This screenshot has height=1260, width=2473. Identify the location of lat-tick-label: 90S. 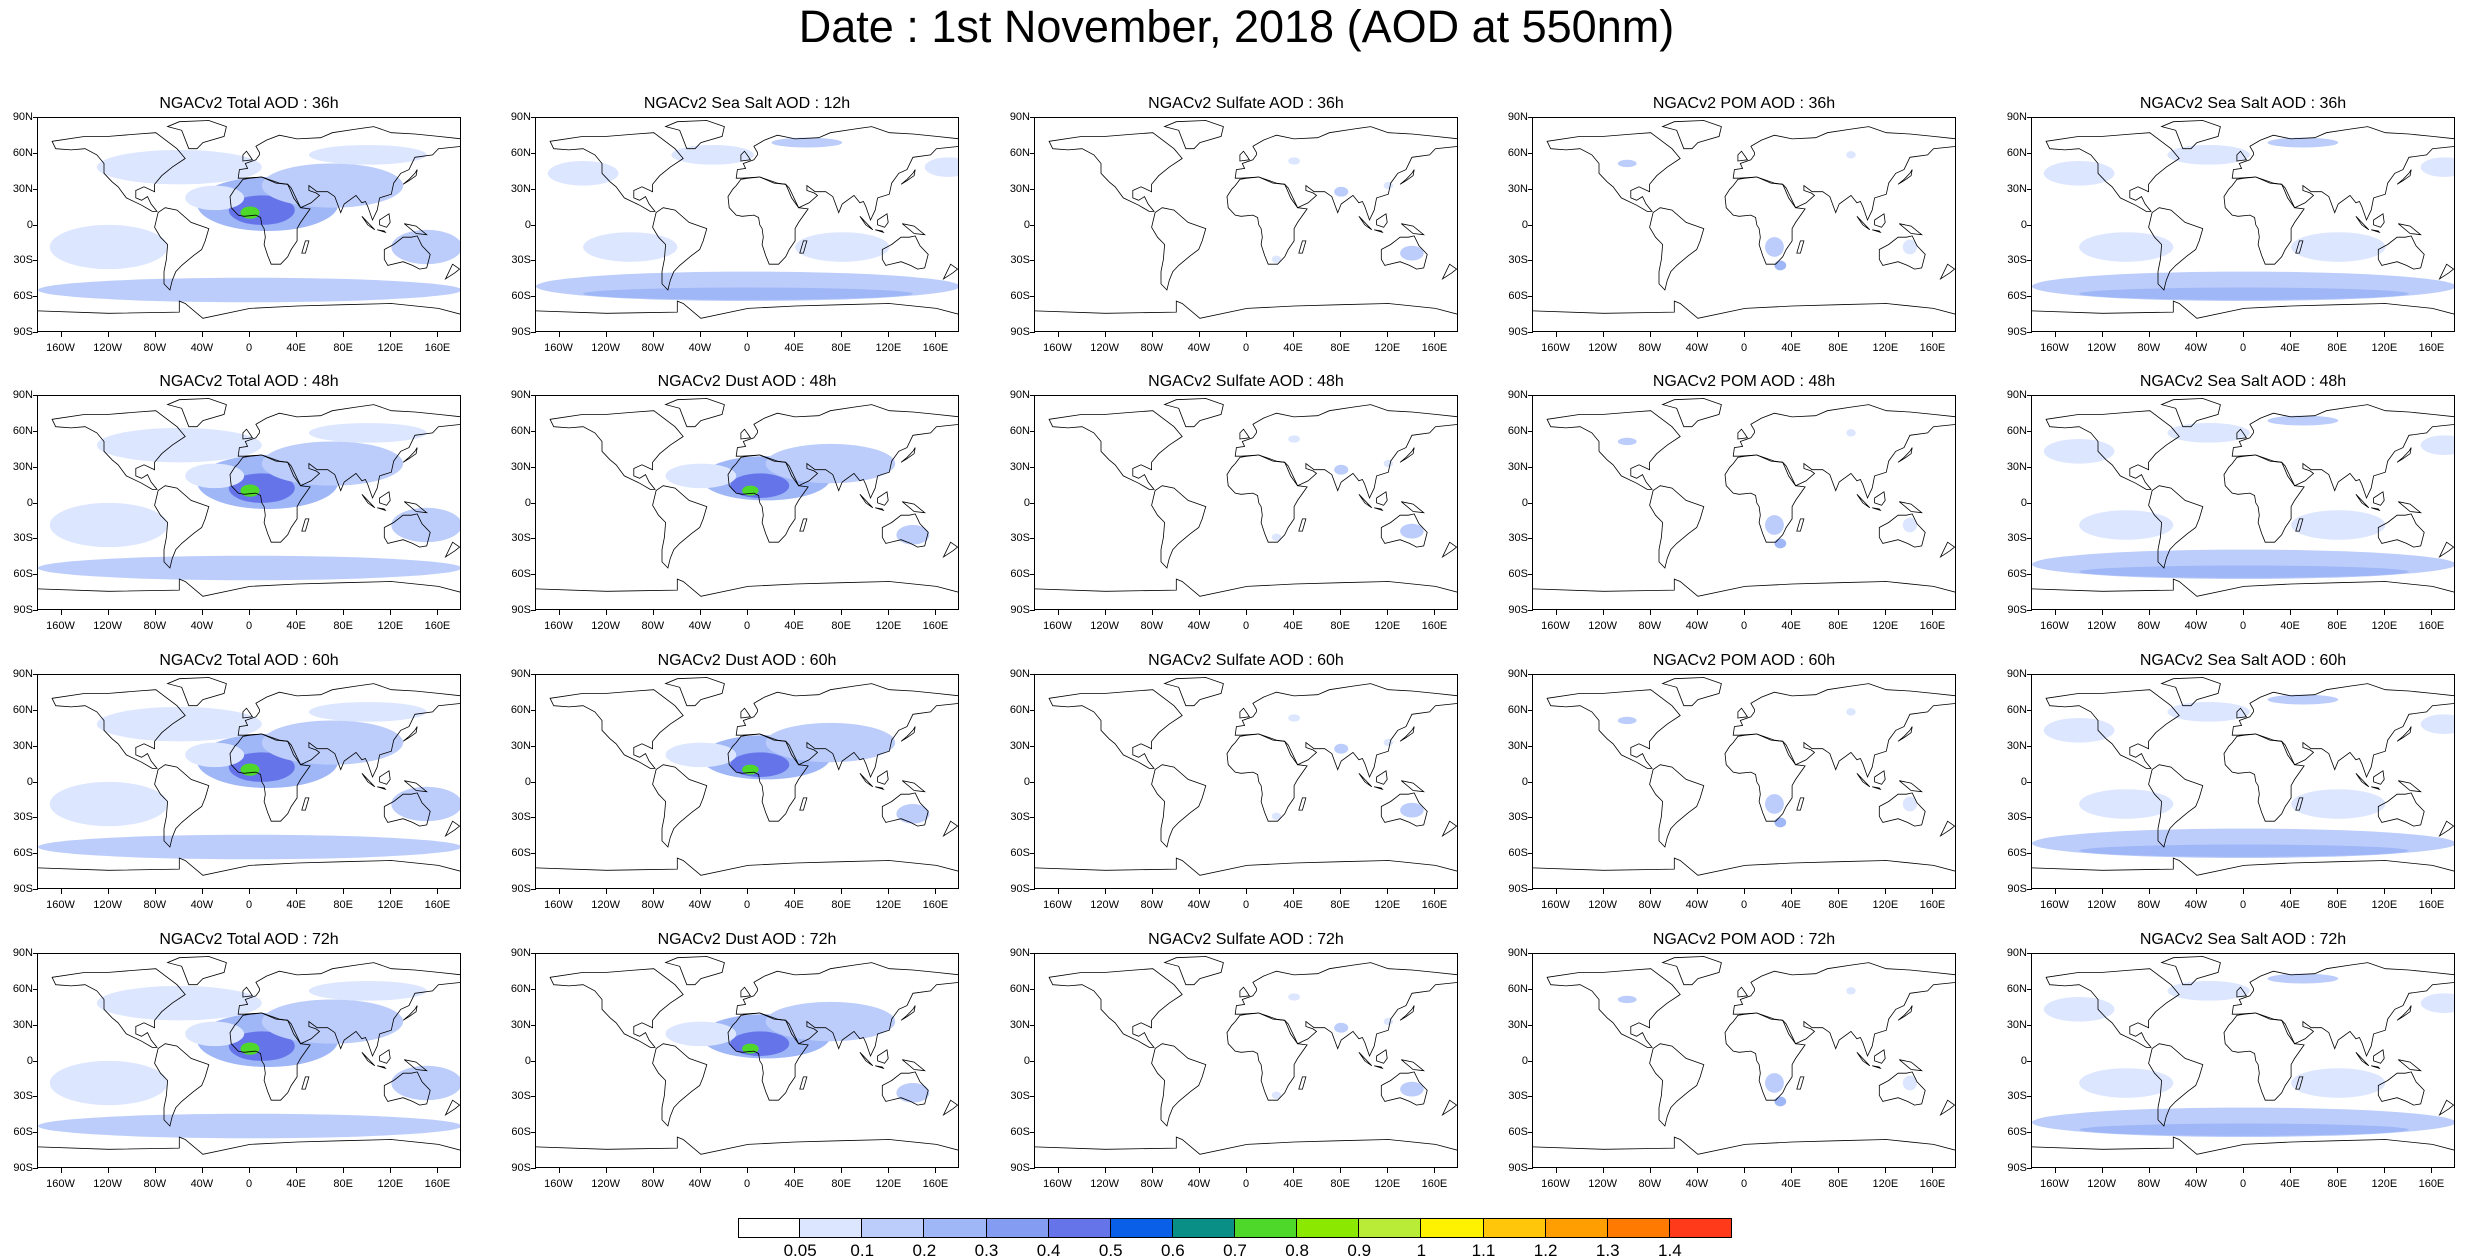
(23, 610).